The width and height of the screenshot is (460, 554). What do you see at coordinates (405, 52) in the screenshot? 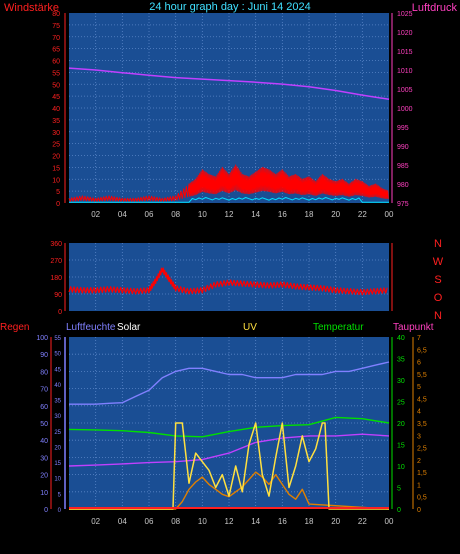
I see `panel1-right-tick: 1015` at bounding box center [405, 52].